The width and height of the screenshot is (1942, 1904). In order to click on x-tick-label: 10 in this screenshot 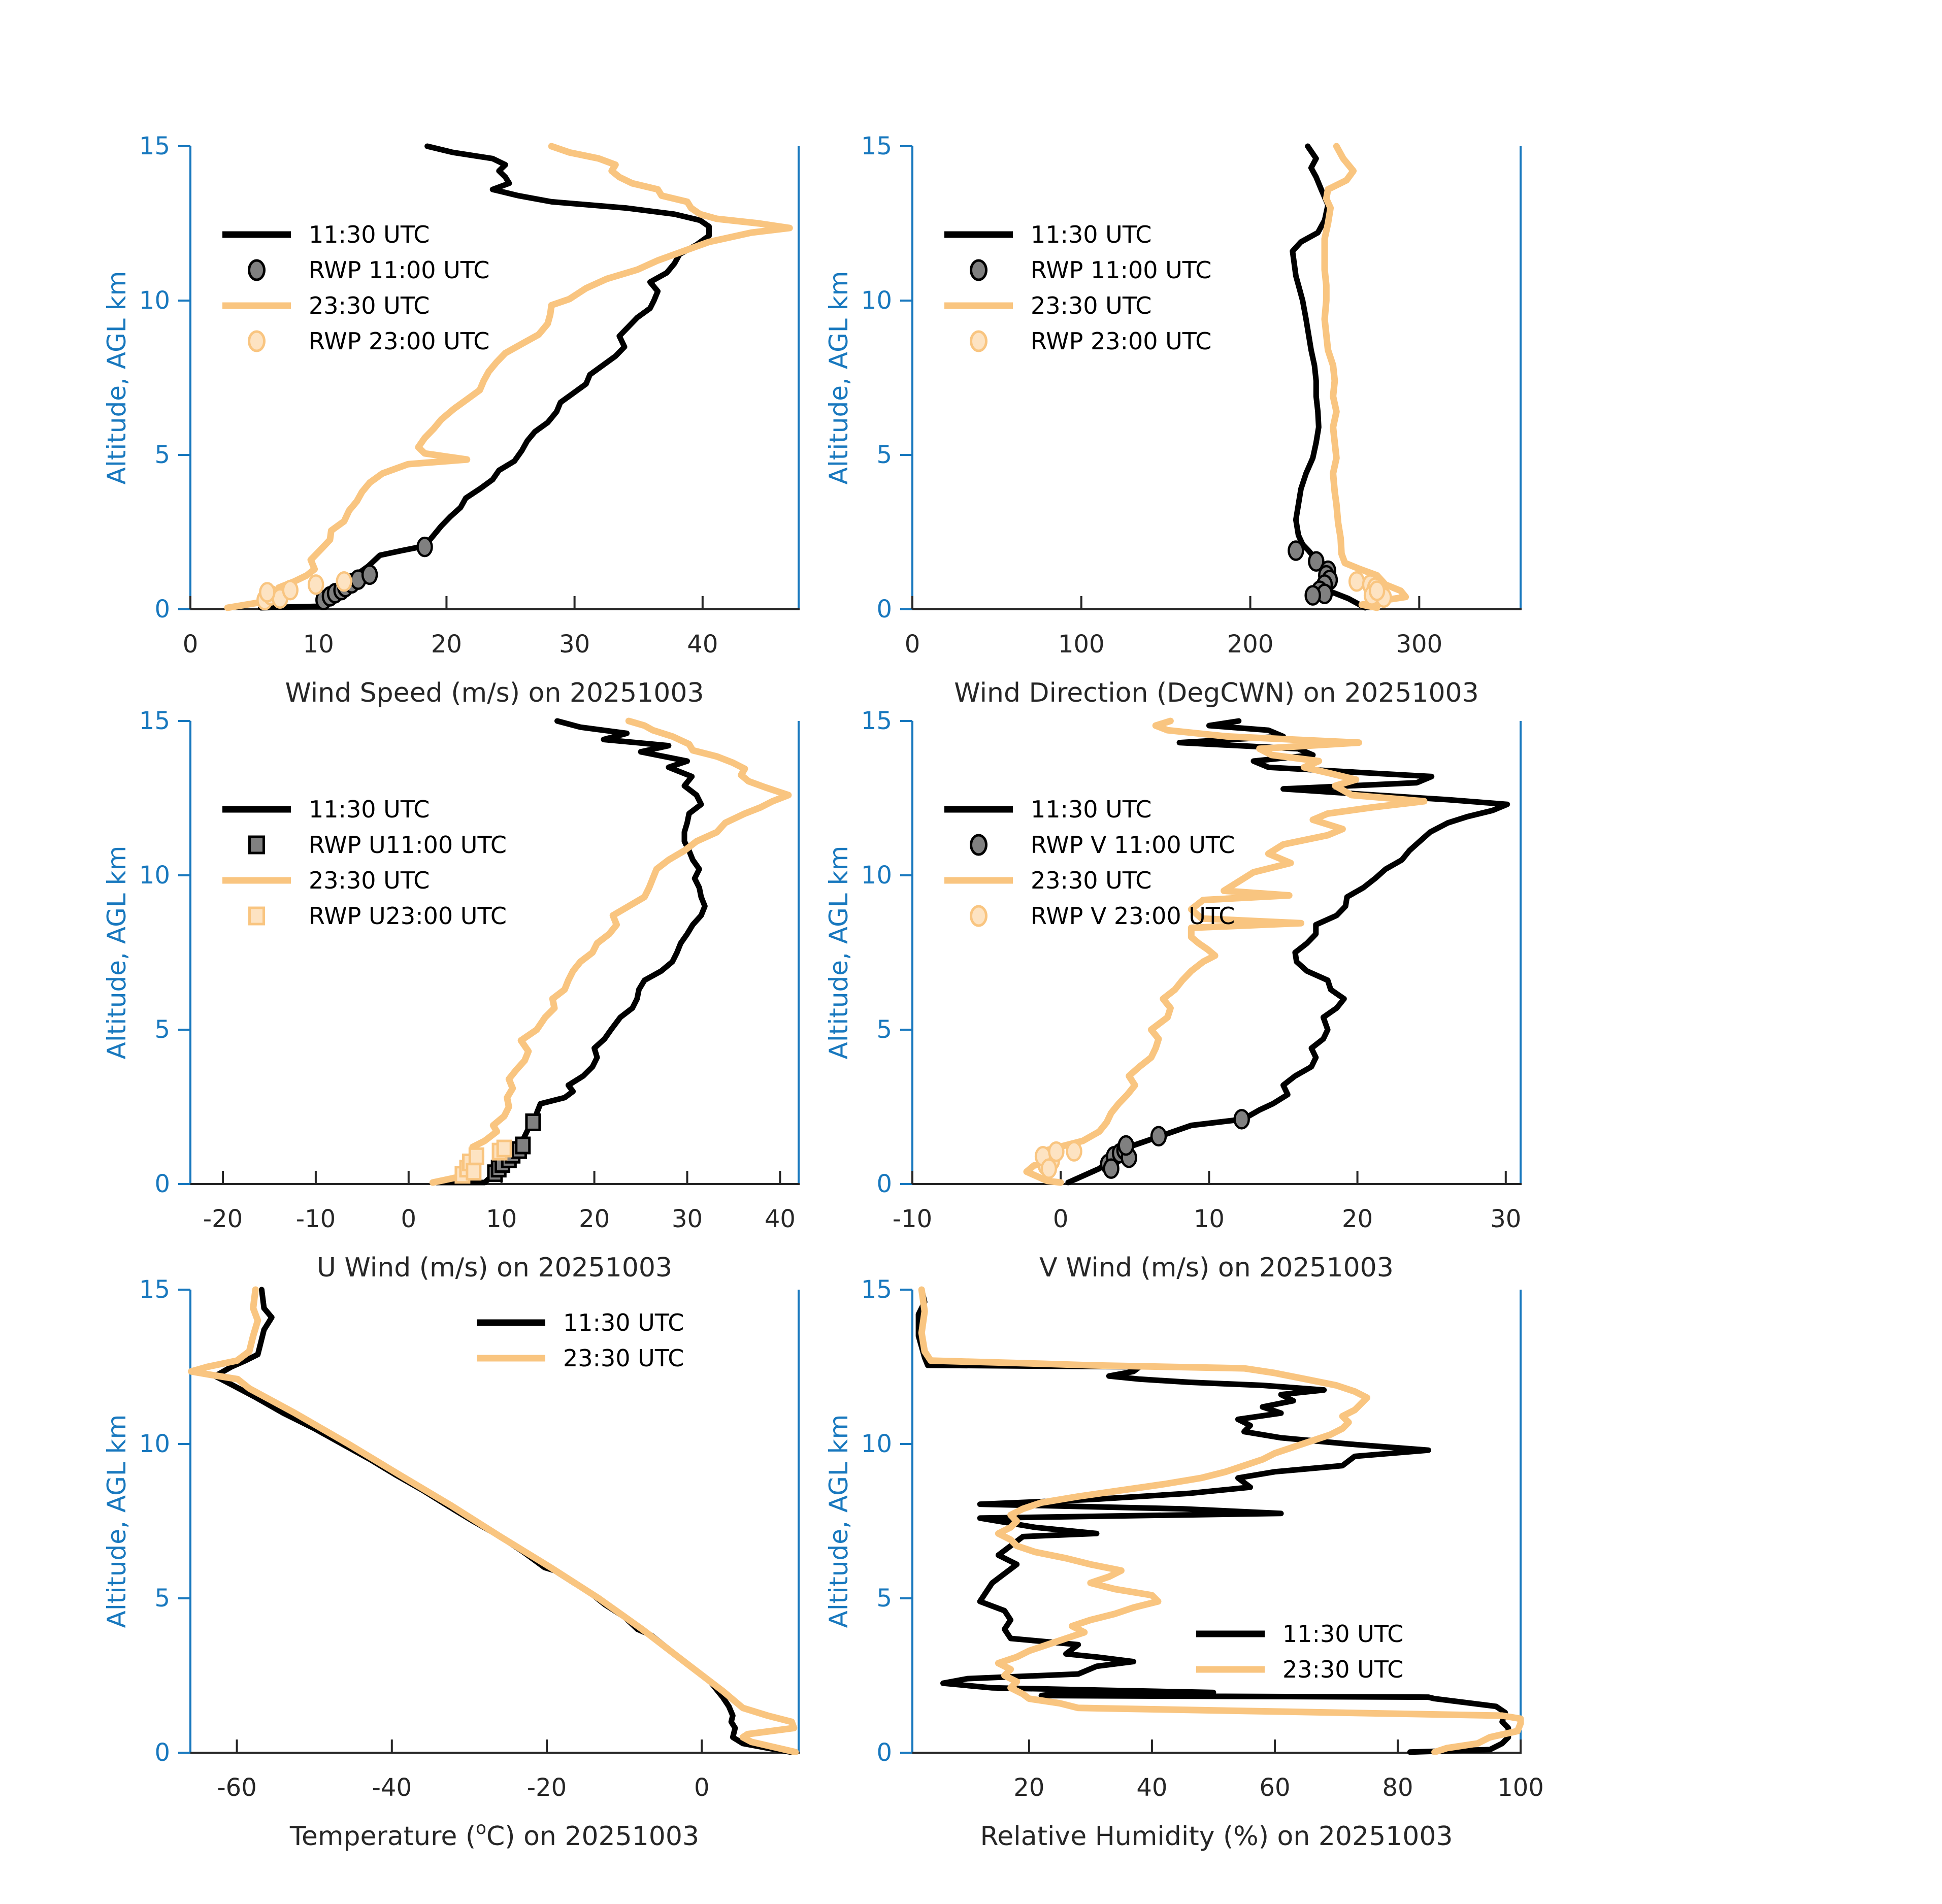, I will do `click(501, 1219)`.